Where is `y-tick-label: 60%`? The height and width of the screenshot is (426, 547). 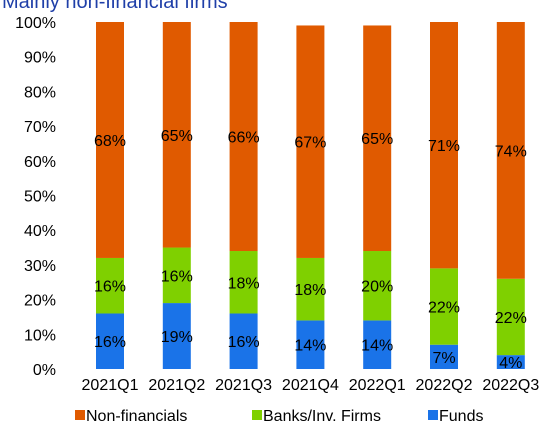 y-tick-label: 60% is located at coordinates (40, 162).